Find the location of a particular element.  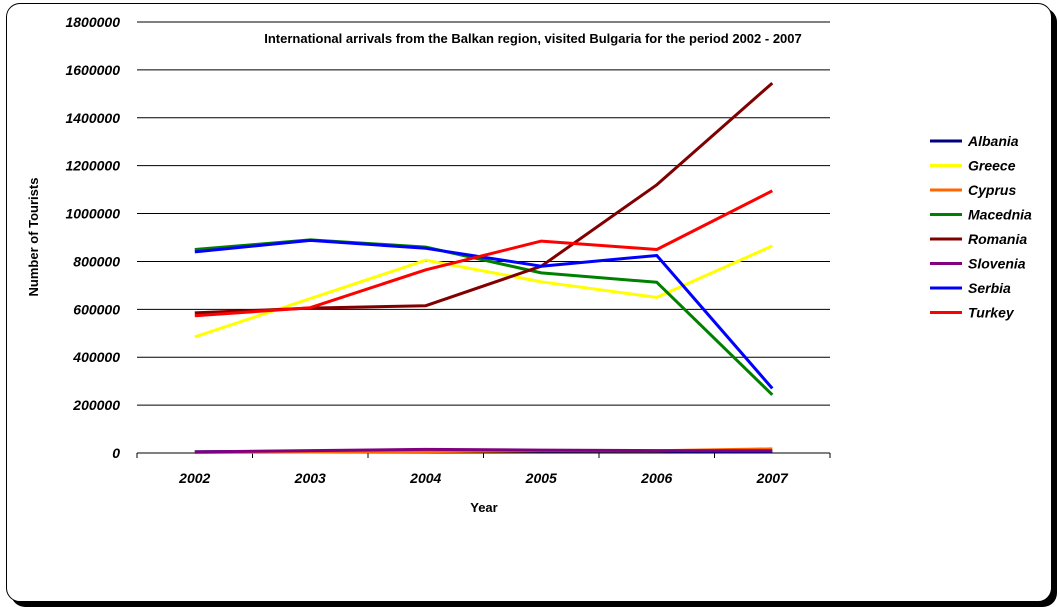

x-tick-label: 2006 is located at coordinates (656, 478).